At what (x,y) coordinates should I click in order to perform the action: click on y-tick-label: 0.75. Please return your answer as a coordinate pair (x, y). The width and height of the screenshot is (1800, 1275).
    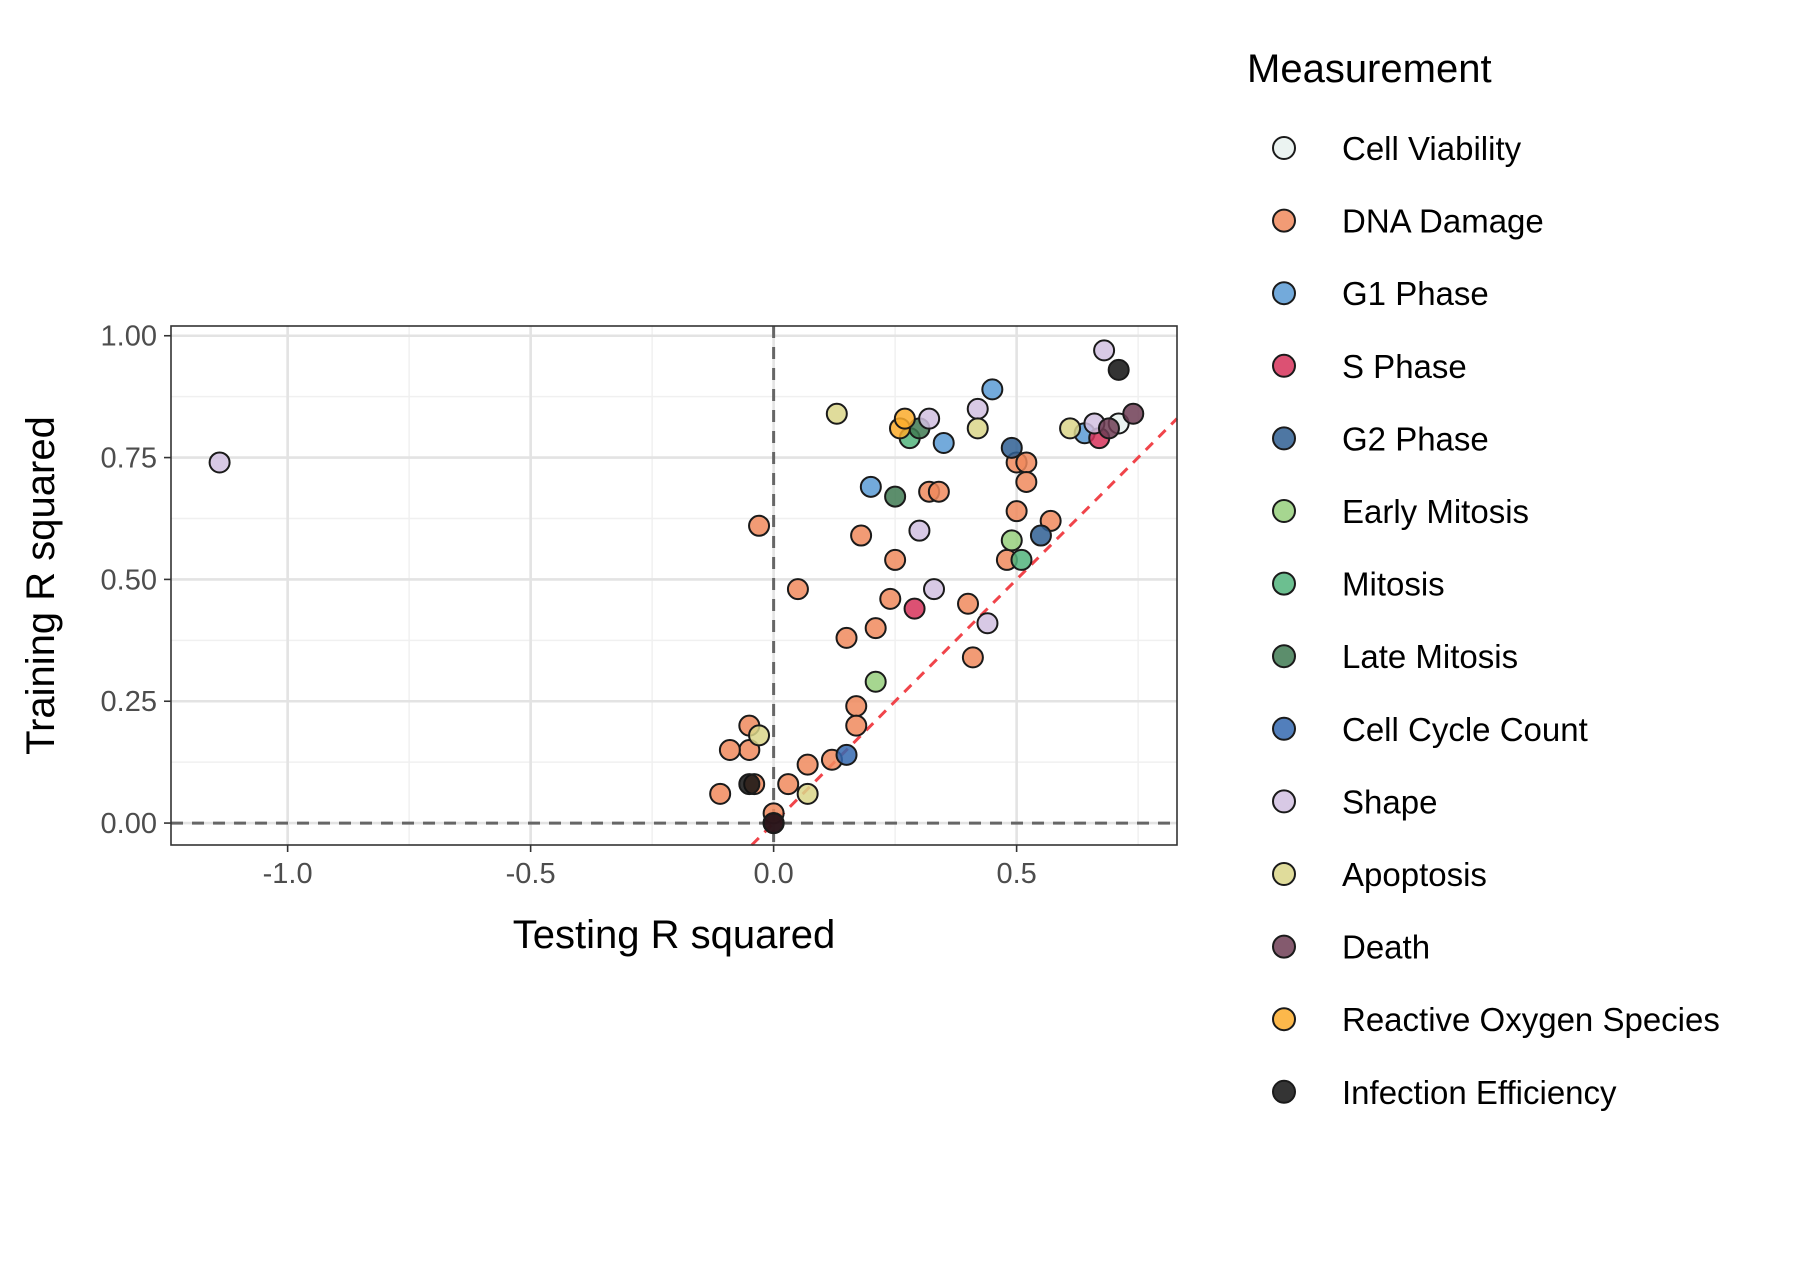
    Looking at the image, I should click on (129, 459).